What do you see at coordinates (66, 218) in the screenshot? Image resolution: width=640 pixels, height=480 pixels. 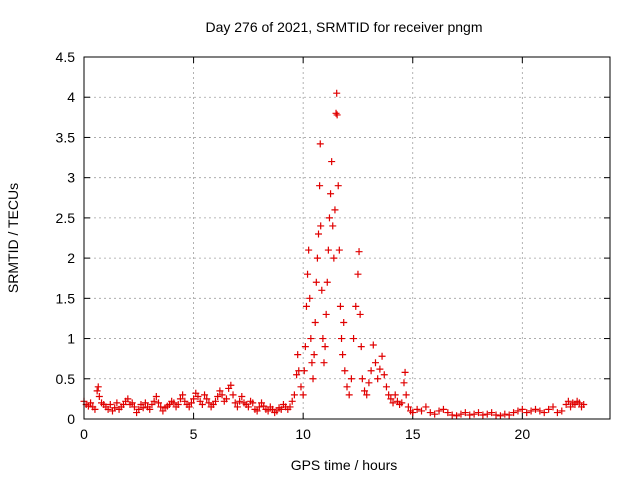 I see `y-tick-label: 2.5` at bounding box center [66, 218].